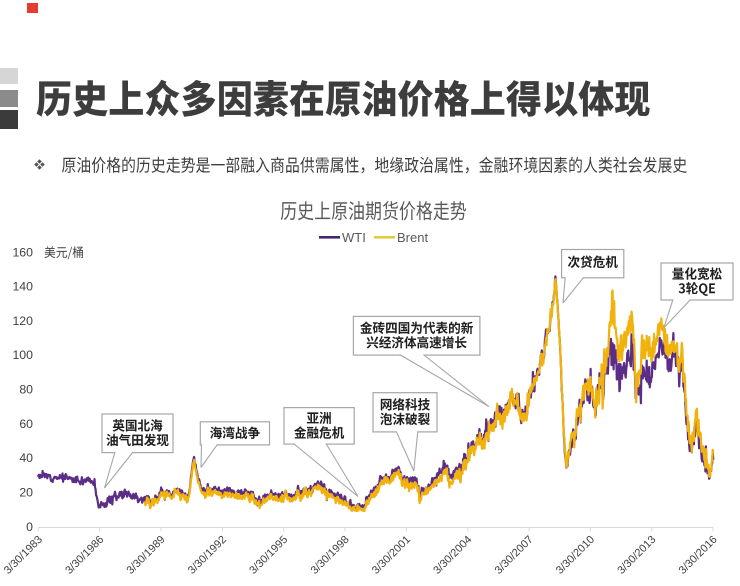  I want to click on svg-text: 3/30/2013, so click(636, 555).